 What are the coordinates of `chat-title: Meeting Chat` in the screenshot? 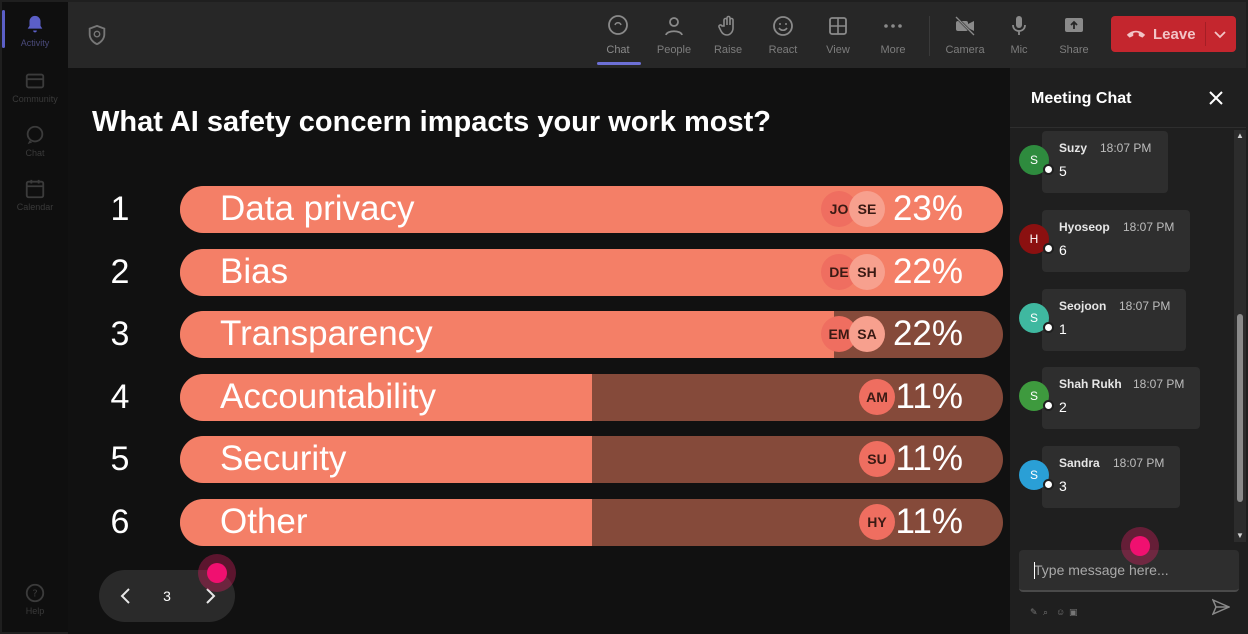 It's located at (1081, 98).